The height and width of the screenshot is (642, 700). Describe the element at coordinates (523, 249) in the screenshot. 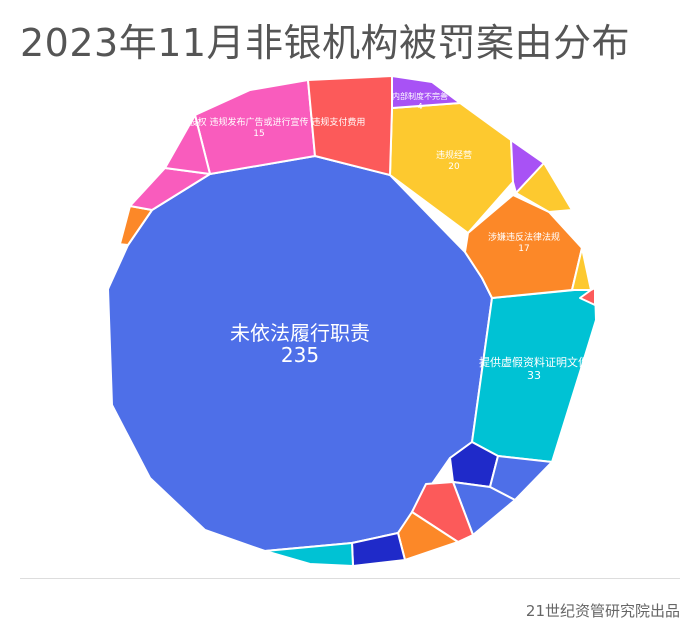

I see `cell-value-3: 17` at that location.